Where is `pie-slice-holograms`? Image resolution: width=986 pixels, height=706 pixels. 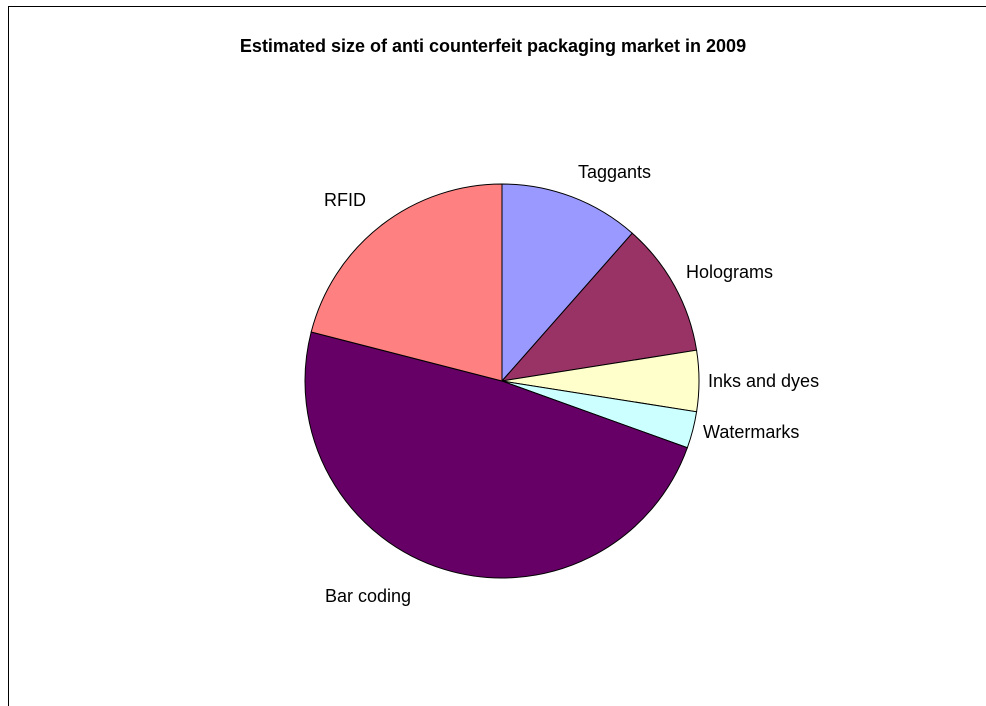
pie-slice-holograms is located at coordinates (599, 307).